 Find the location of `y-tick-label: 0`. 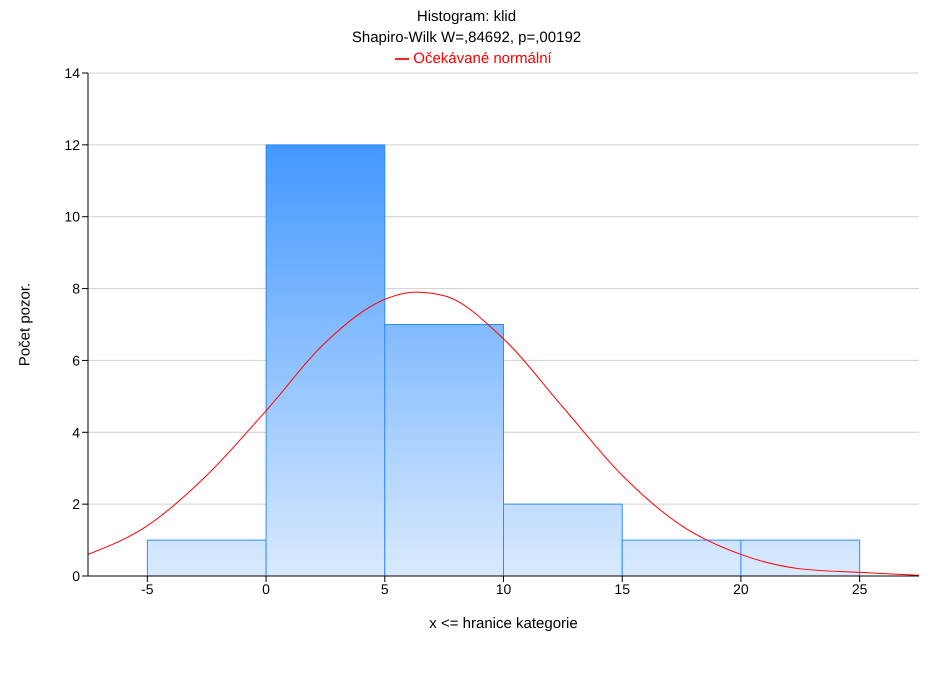

y-tick-label: 0 is located at coordinates (76, 576).